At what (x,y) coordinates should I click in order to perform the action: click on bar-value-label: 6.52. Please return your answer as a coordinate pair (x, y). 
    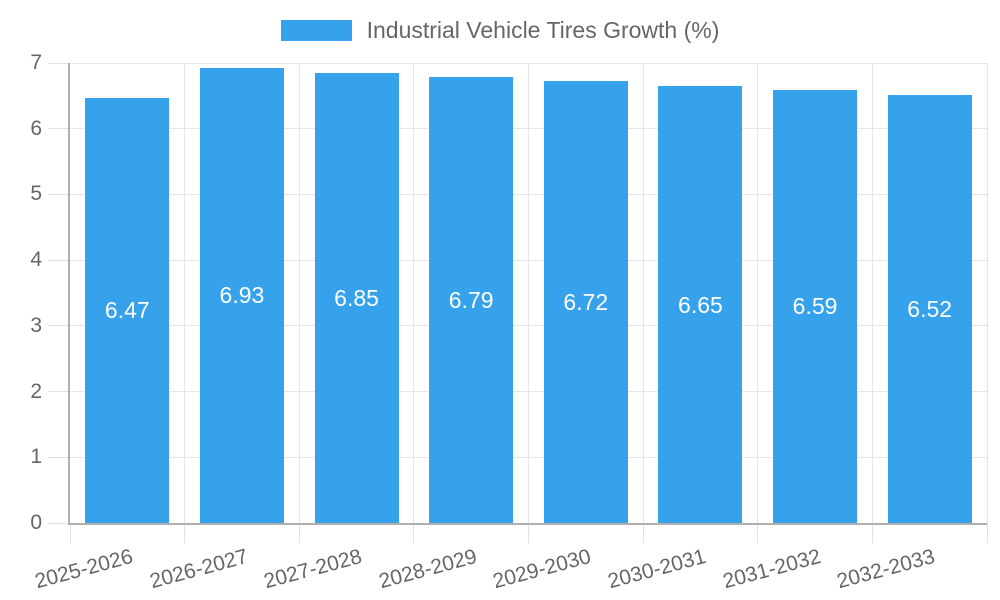
    Looking at the image, I should click on (930, 308).